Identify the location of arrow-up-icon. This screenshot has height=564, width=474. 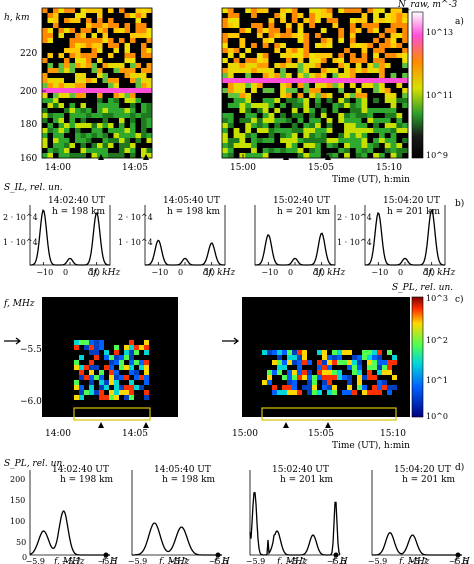
(328, 157).